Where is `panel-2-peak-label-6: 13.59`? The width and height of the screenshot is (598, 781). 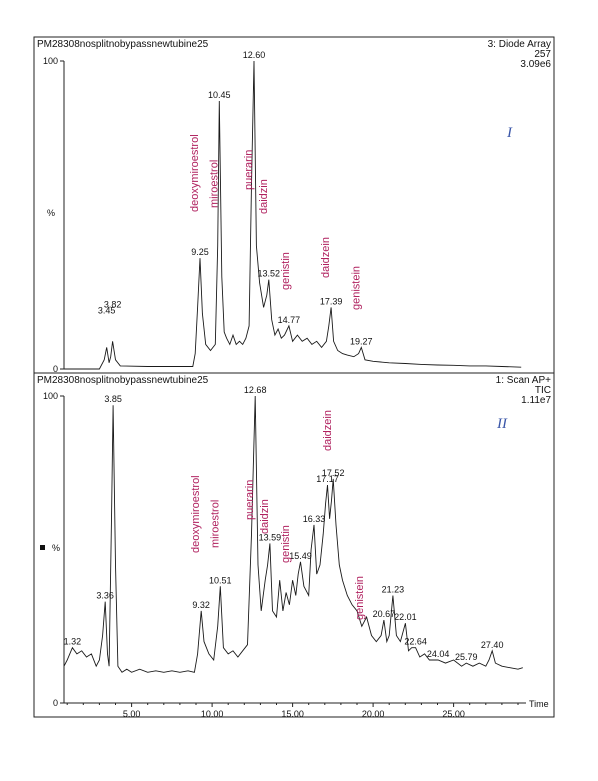
panel-2-peak-label-6: 13.59 is located at coordinates (270, 537).